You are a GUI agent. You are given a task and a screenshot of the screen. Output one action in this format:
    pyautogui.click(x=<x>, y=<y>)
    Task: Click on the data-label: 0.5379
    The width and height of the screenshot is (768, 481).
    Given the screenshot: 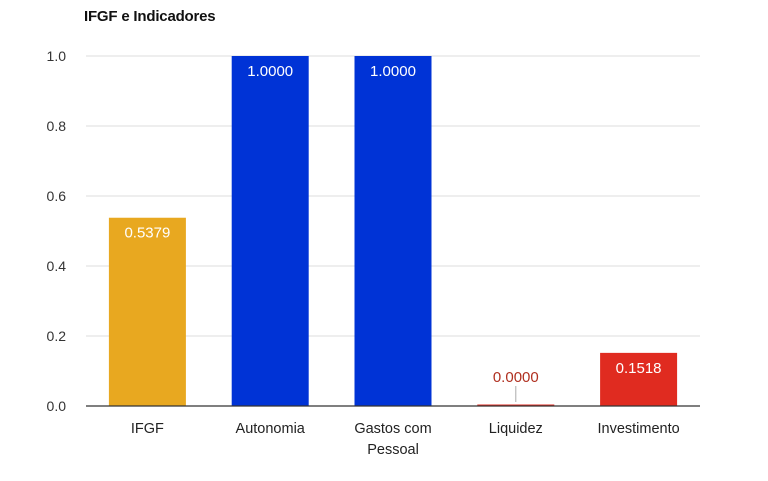 What is the action you would take?
    pyautogui.click(x=147, y=233)
    